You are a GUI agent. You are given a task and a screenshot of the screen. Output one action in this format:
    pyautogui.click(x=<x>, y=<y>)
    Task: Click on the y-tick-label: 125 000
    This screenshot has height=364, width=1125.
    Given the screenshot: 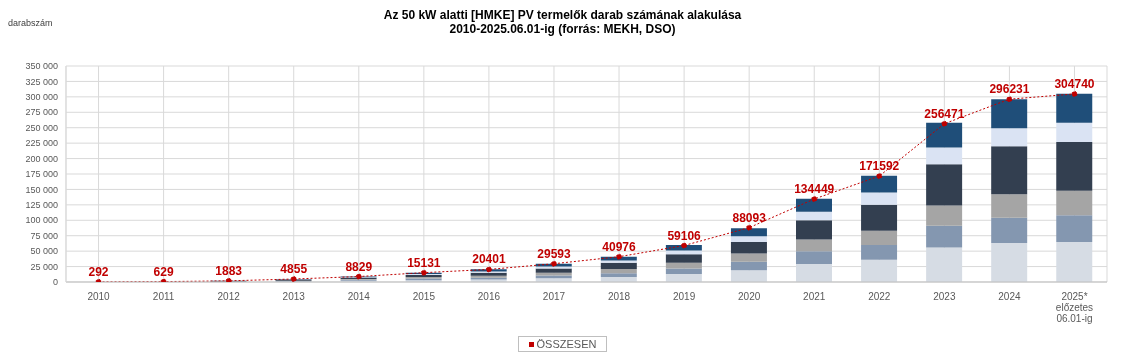 What is the action you would take?
    pyautogui.click(x=41, y=205)
    